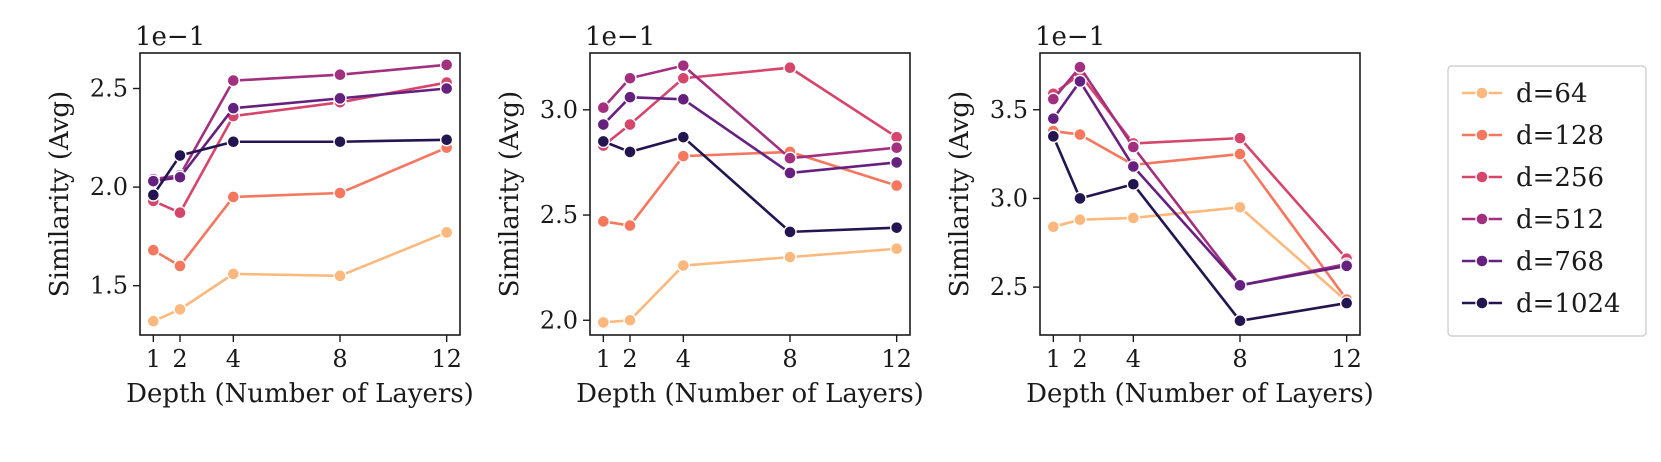  I want to click on plot-area-frame, so click(300, 194).